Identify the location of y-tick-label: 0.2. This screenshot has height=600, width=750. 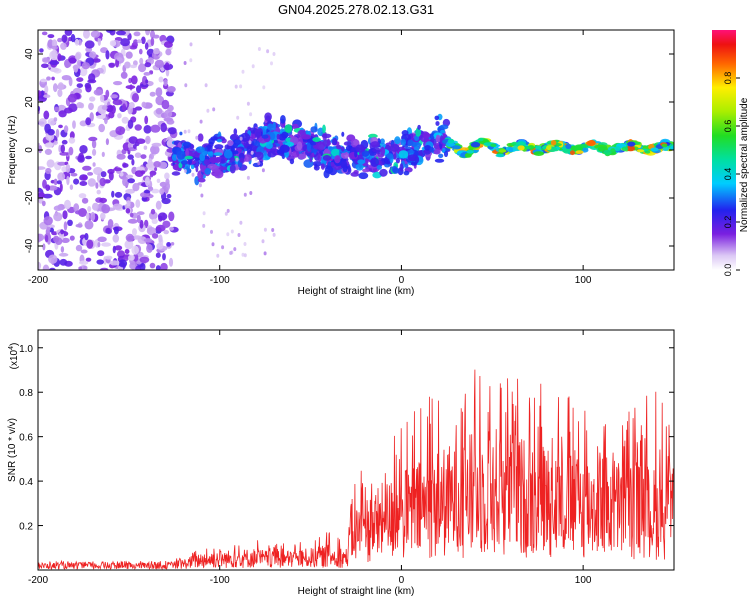
(26, 527).